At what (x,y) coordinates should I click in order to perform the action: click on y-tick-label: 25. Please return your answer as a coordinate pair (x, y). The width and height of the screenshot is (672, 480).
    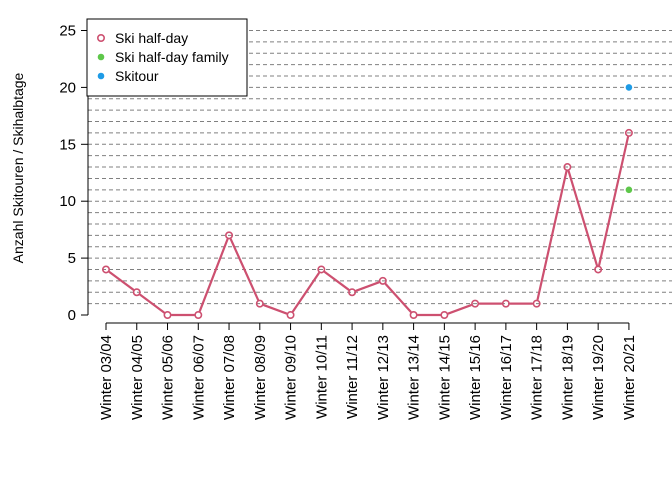
    Looking at the image, I should click on (67, 31).